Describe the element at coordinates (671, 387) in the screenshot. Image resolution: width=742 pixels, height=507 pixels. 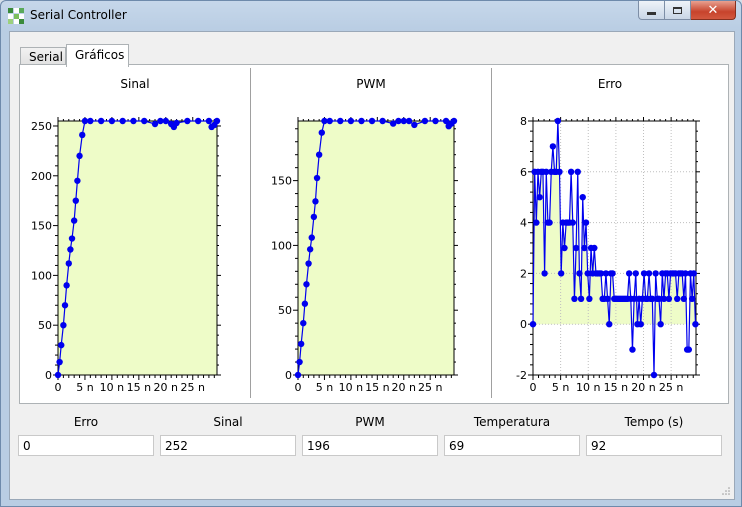
I see `x-tick-label: 25 n` at that location.